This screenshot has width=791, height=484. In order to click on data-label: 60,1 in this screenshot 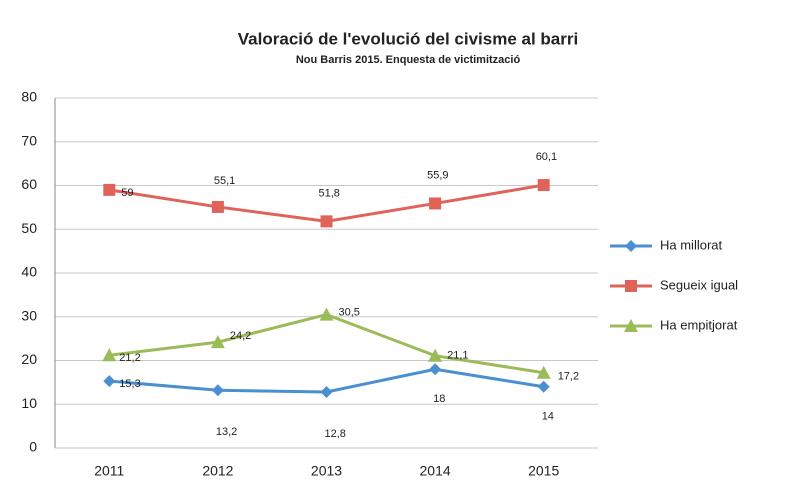, I will do `click(546, 157)`.